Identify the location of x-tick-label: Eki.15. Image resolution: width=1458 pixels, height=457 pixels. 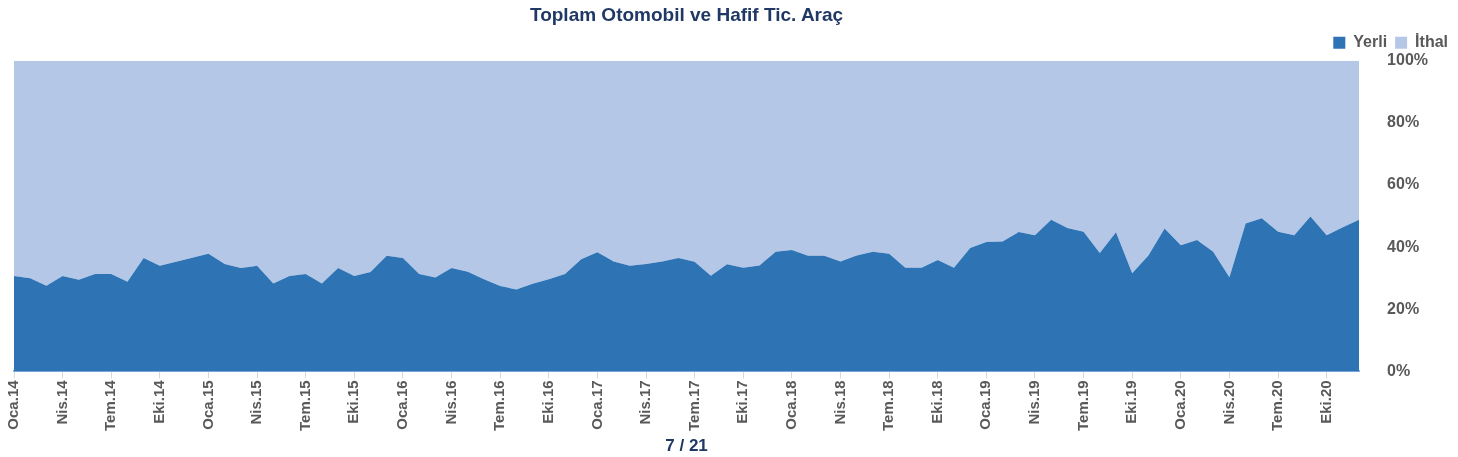
(353, 402).